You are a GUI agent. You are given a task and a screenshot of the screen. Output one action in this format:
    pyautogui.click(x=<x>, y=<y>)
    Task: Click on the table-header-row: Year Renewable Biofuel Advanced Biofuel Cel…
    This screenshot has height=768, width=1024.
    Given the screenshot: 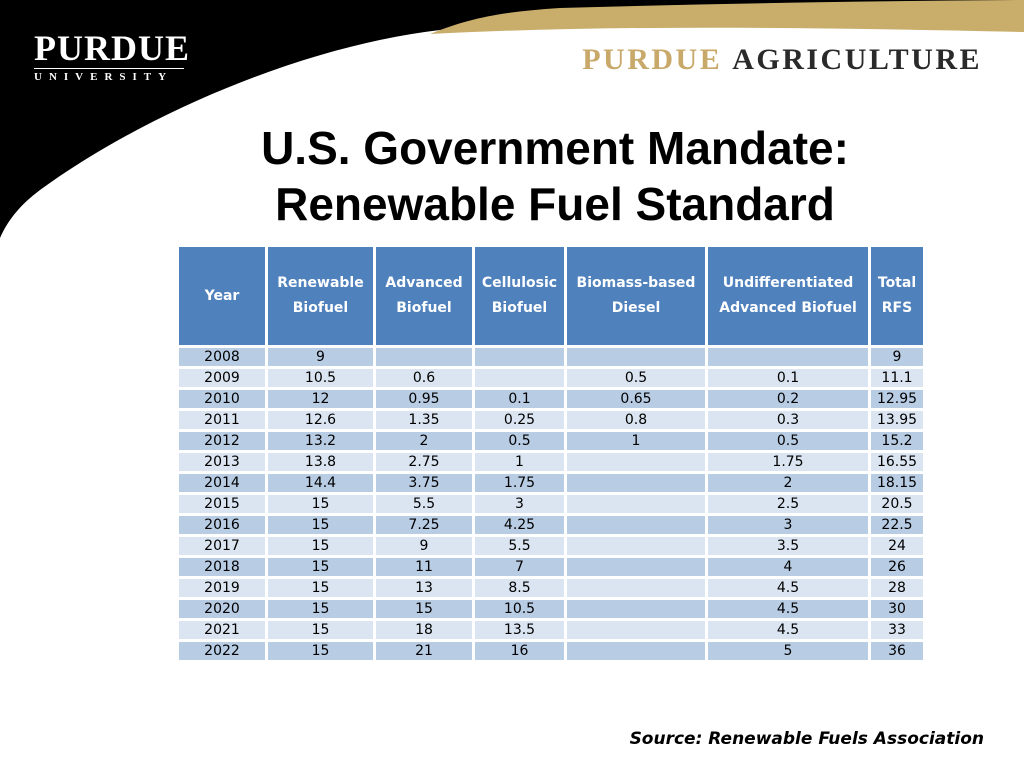 What is the action you would take?
    pyautogui.click(x=551, y=296)
    